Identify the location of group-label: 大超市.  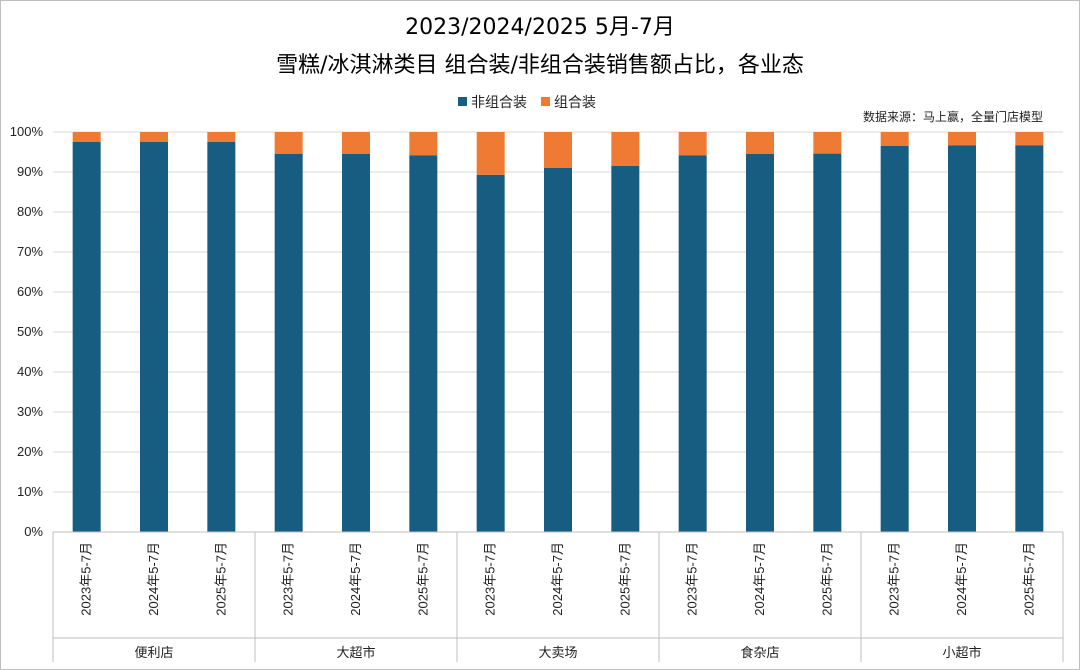
(355, 653).